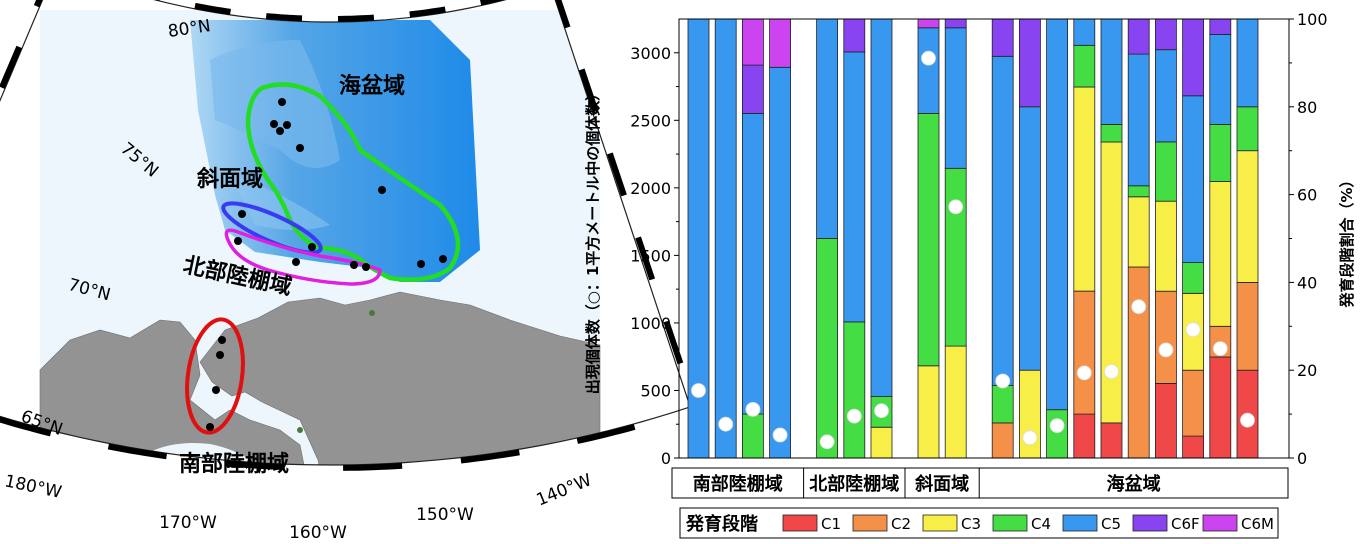 The image size is (1371, 544). What do you see at coordinates (980, 483) in the screenshot?
I see `group-label-bar: 南部陸棚域 北部陸棚域 斜面域 海盆域` at bounding box center [980, 483].